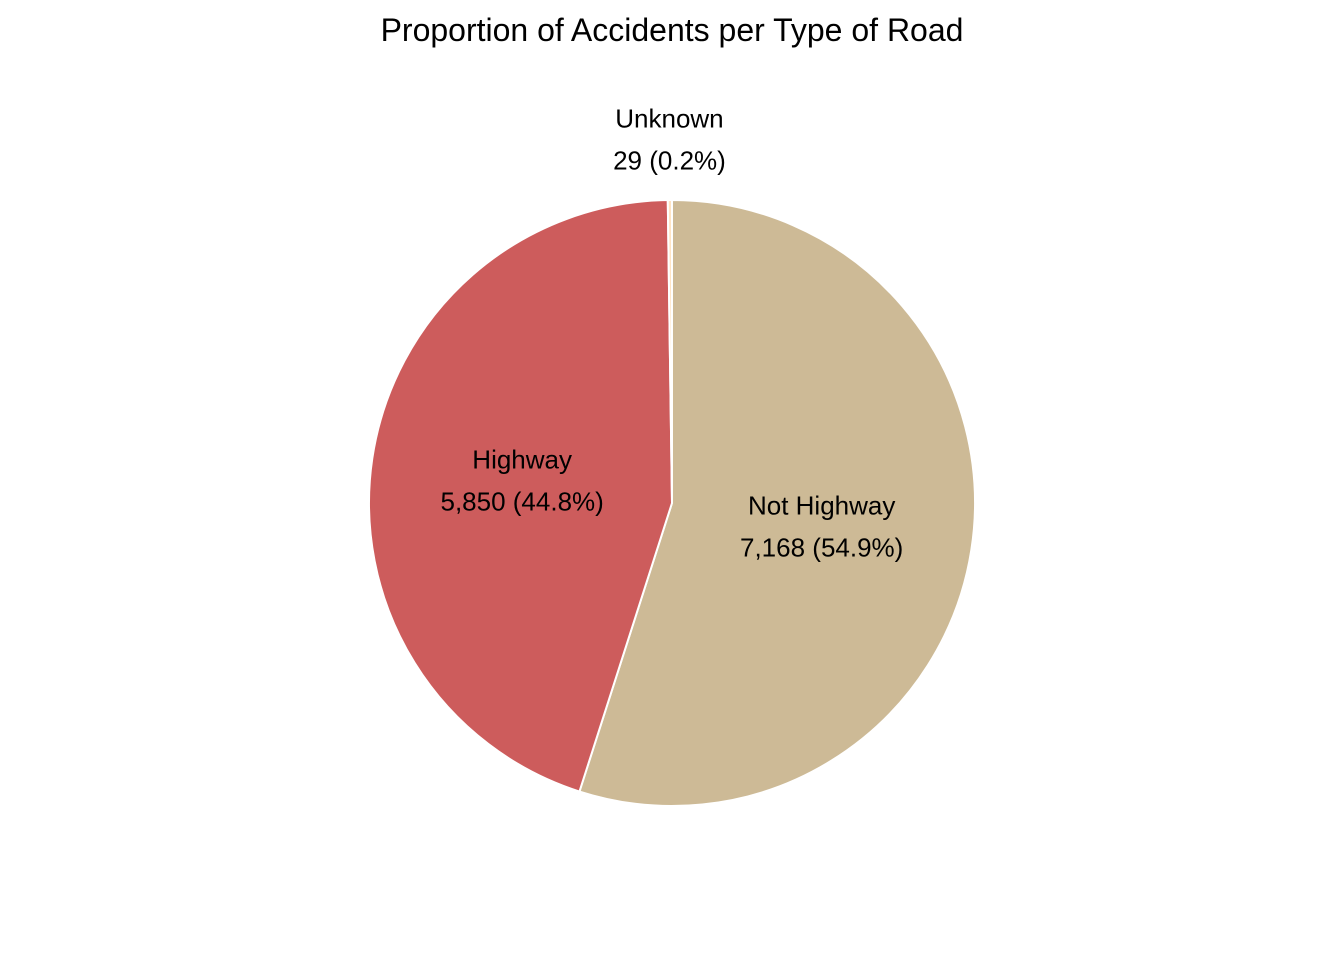  What do you see at coordinates (821, 547) in the screenshot?
I see `slice-value-not-highway: 7,168 (54.9%)` at bounding box center [821, 547].